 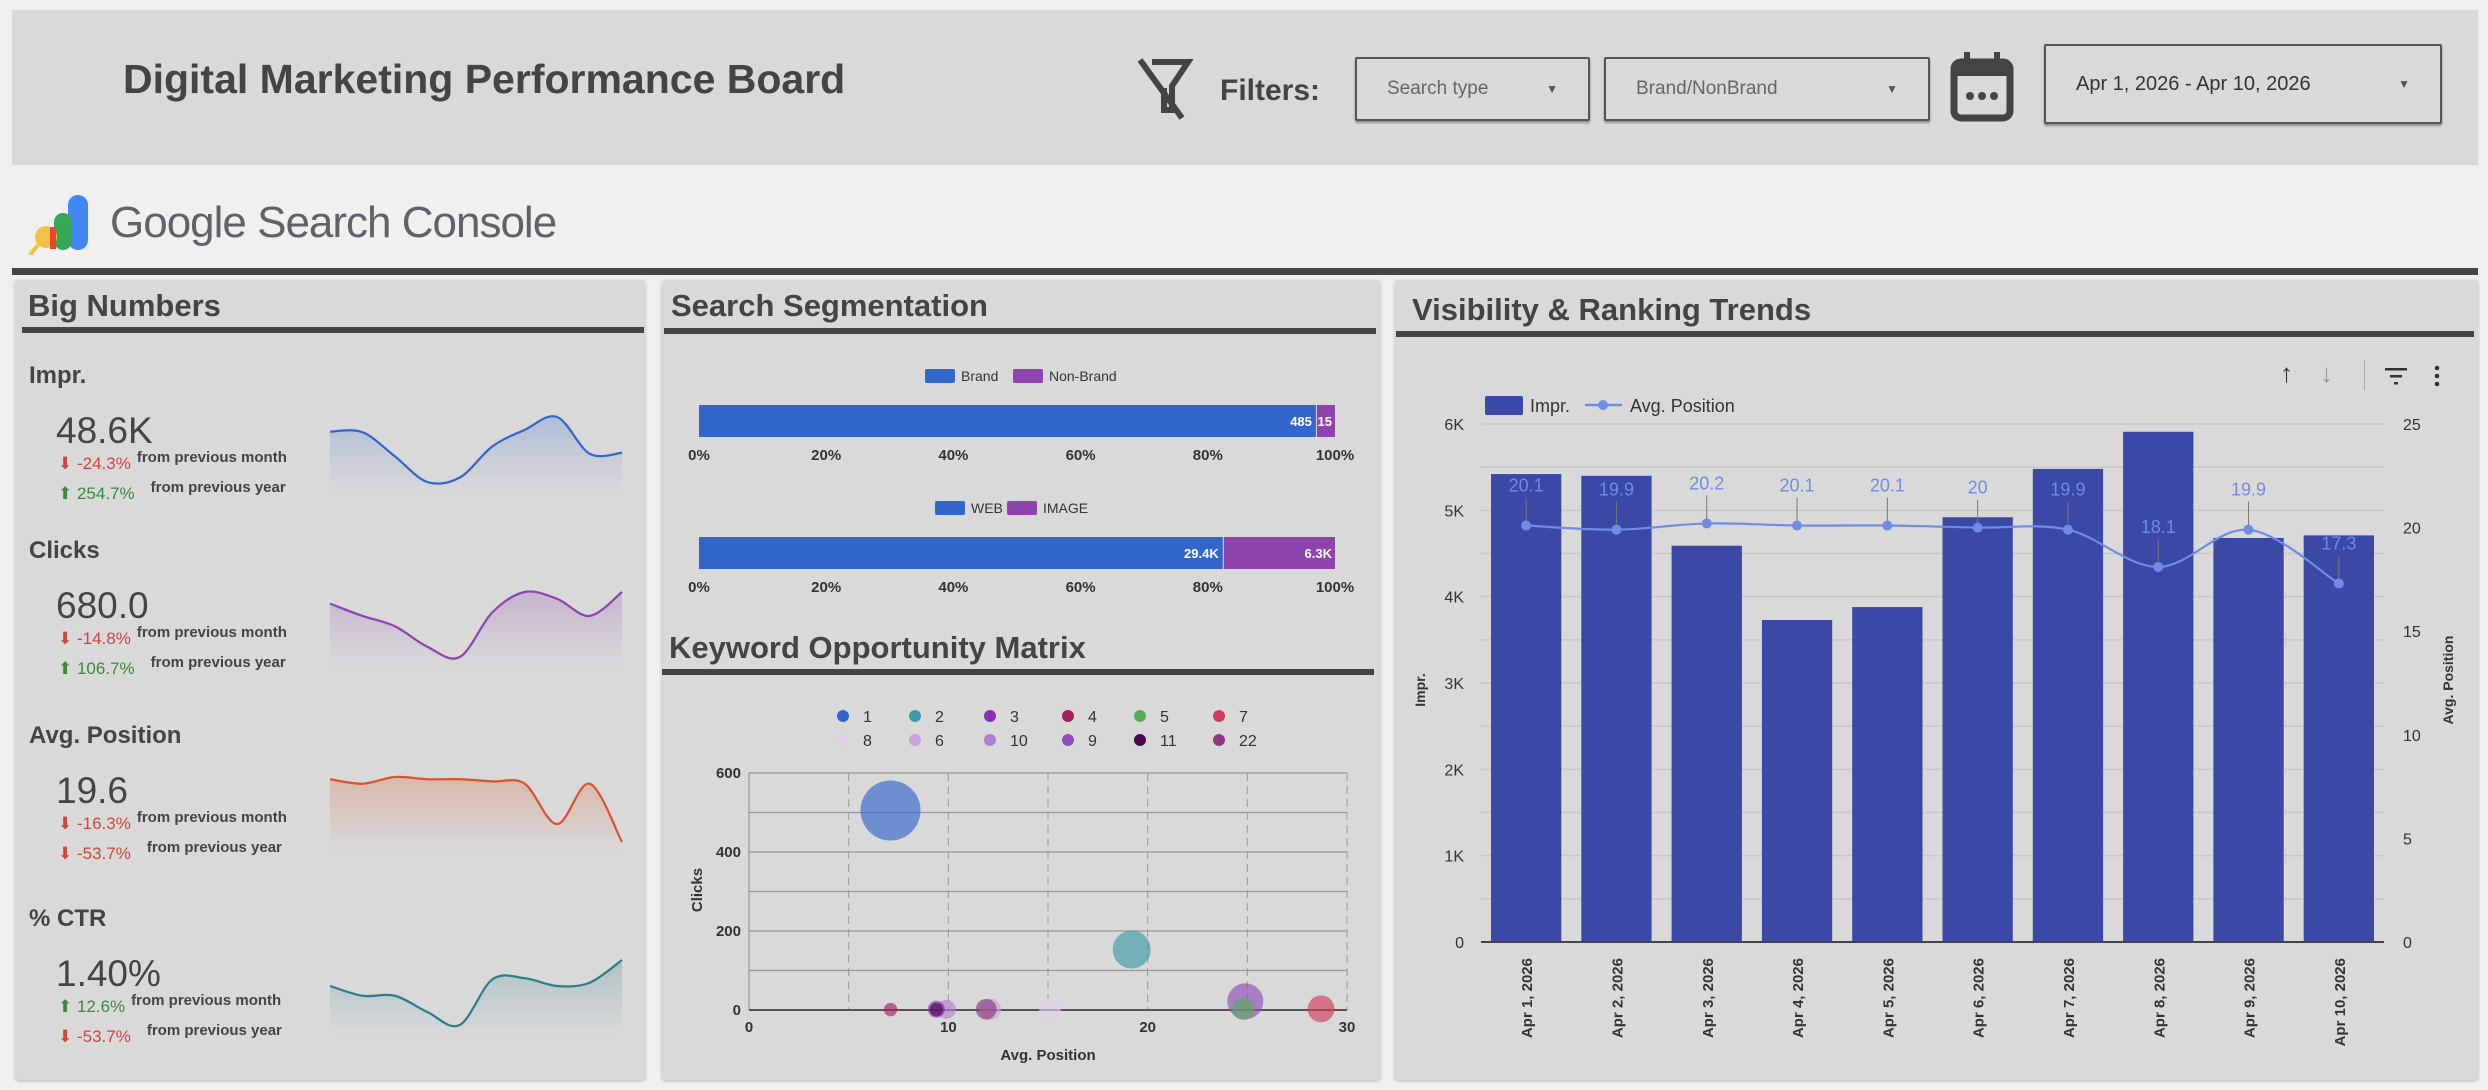 I want to click on change-percent: -16.3%, so click(x=103, y=823).